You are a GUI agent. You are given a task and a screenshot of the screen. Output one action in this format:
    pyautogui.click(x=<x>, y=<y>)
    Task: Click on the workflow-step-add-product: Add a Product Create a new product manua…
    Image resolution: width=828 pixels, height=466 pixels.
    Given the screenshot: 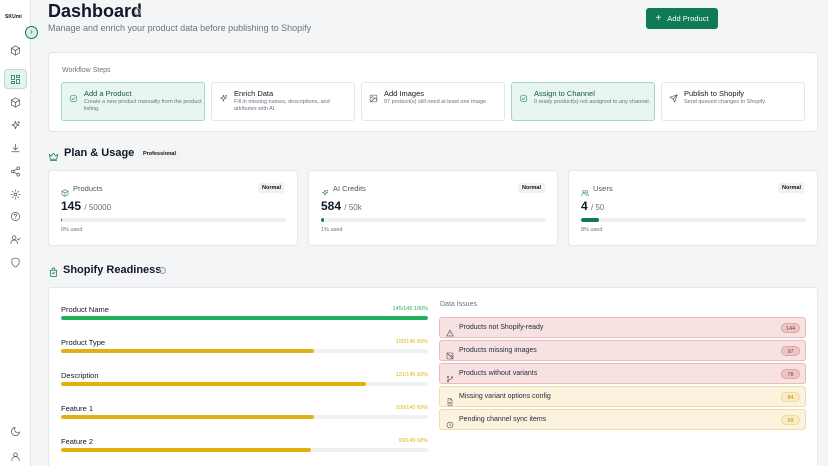 What is the action you would take?
    pyautogui.click(x=133, y=101)
    